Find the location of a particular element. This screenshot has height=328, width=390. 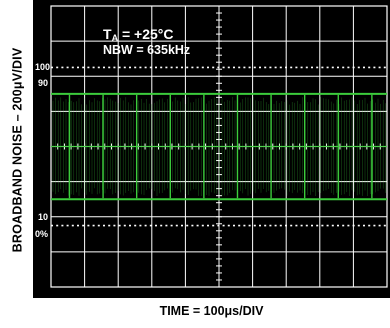

marker-10: 10 is located at coordinates (43, 217).